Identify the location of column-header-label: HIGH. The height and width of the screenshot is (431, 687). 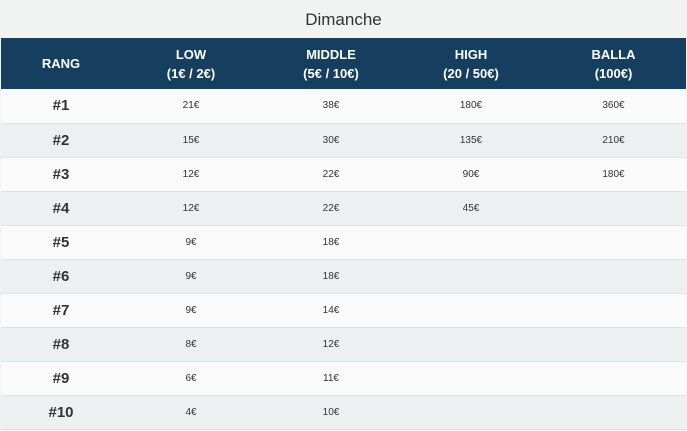
(471, 54).